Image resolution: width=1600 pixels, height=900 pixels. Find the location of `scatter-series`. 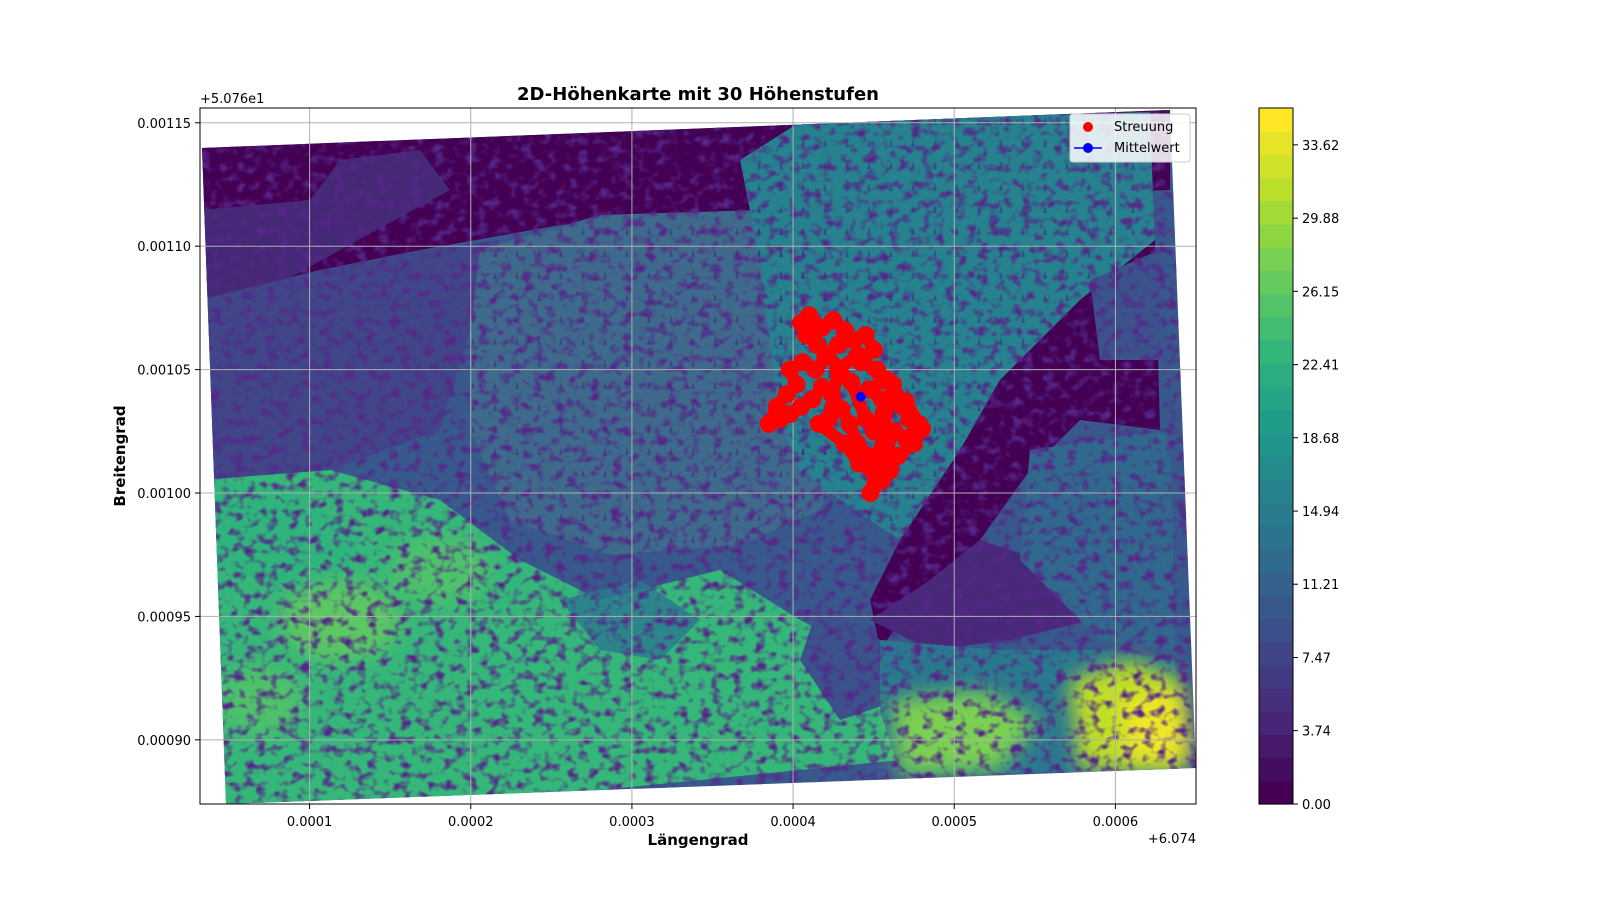

scatter-series is located at coordinates (845, 404).